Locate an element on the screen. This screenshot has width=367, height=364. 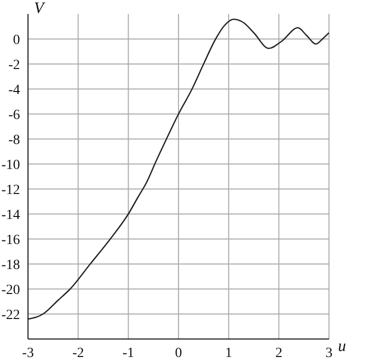
y-tick-label: -20 is located at coordinates (10, 290).